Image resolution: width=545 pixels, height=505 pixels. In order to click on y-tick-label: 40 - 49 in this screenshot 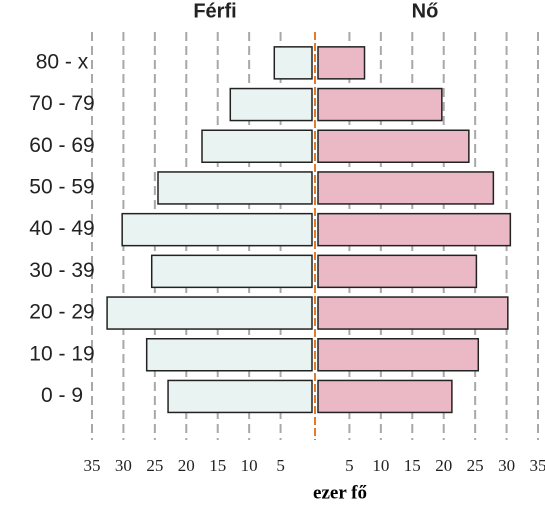, I will do `click(61, 228)`.